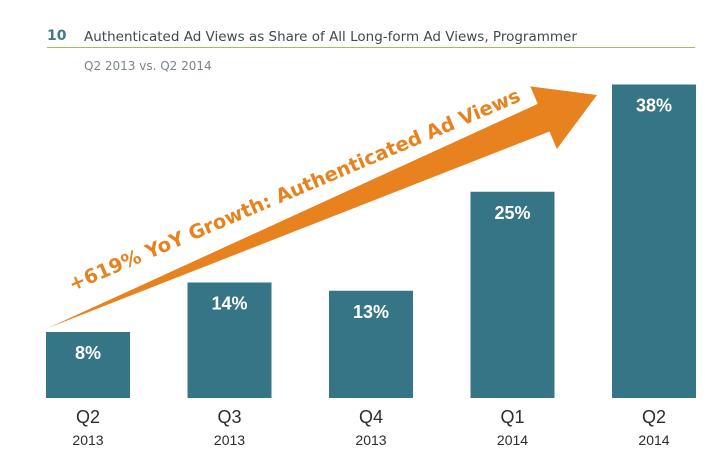  I want to click on x-tick-quarter: Q4, so click(371, 417).